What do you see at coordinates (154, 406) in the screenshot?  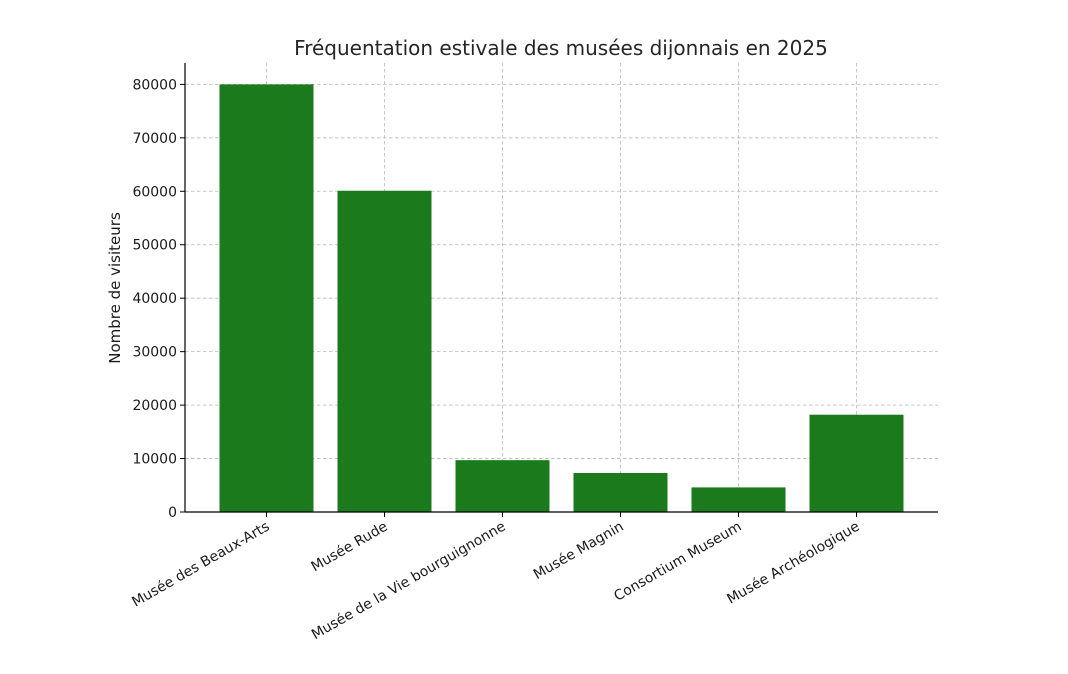 I see `y-tick-label: 20000` at bounding box center [154, 406].